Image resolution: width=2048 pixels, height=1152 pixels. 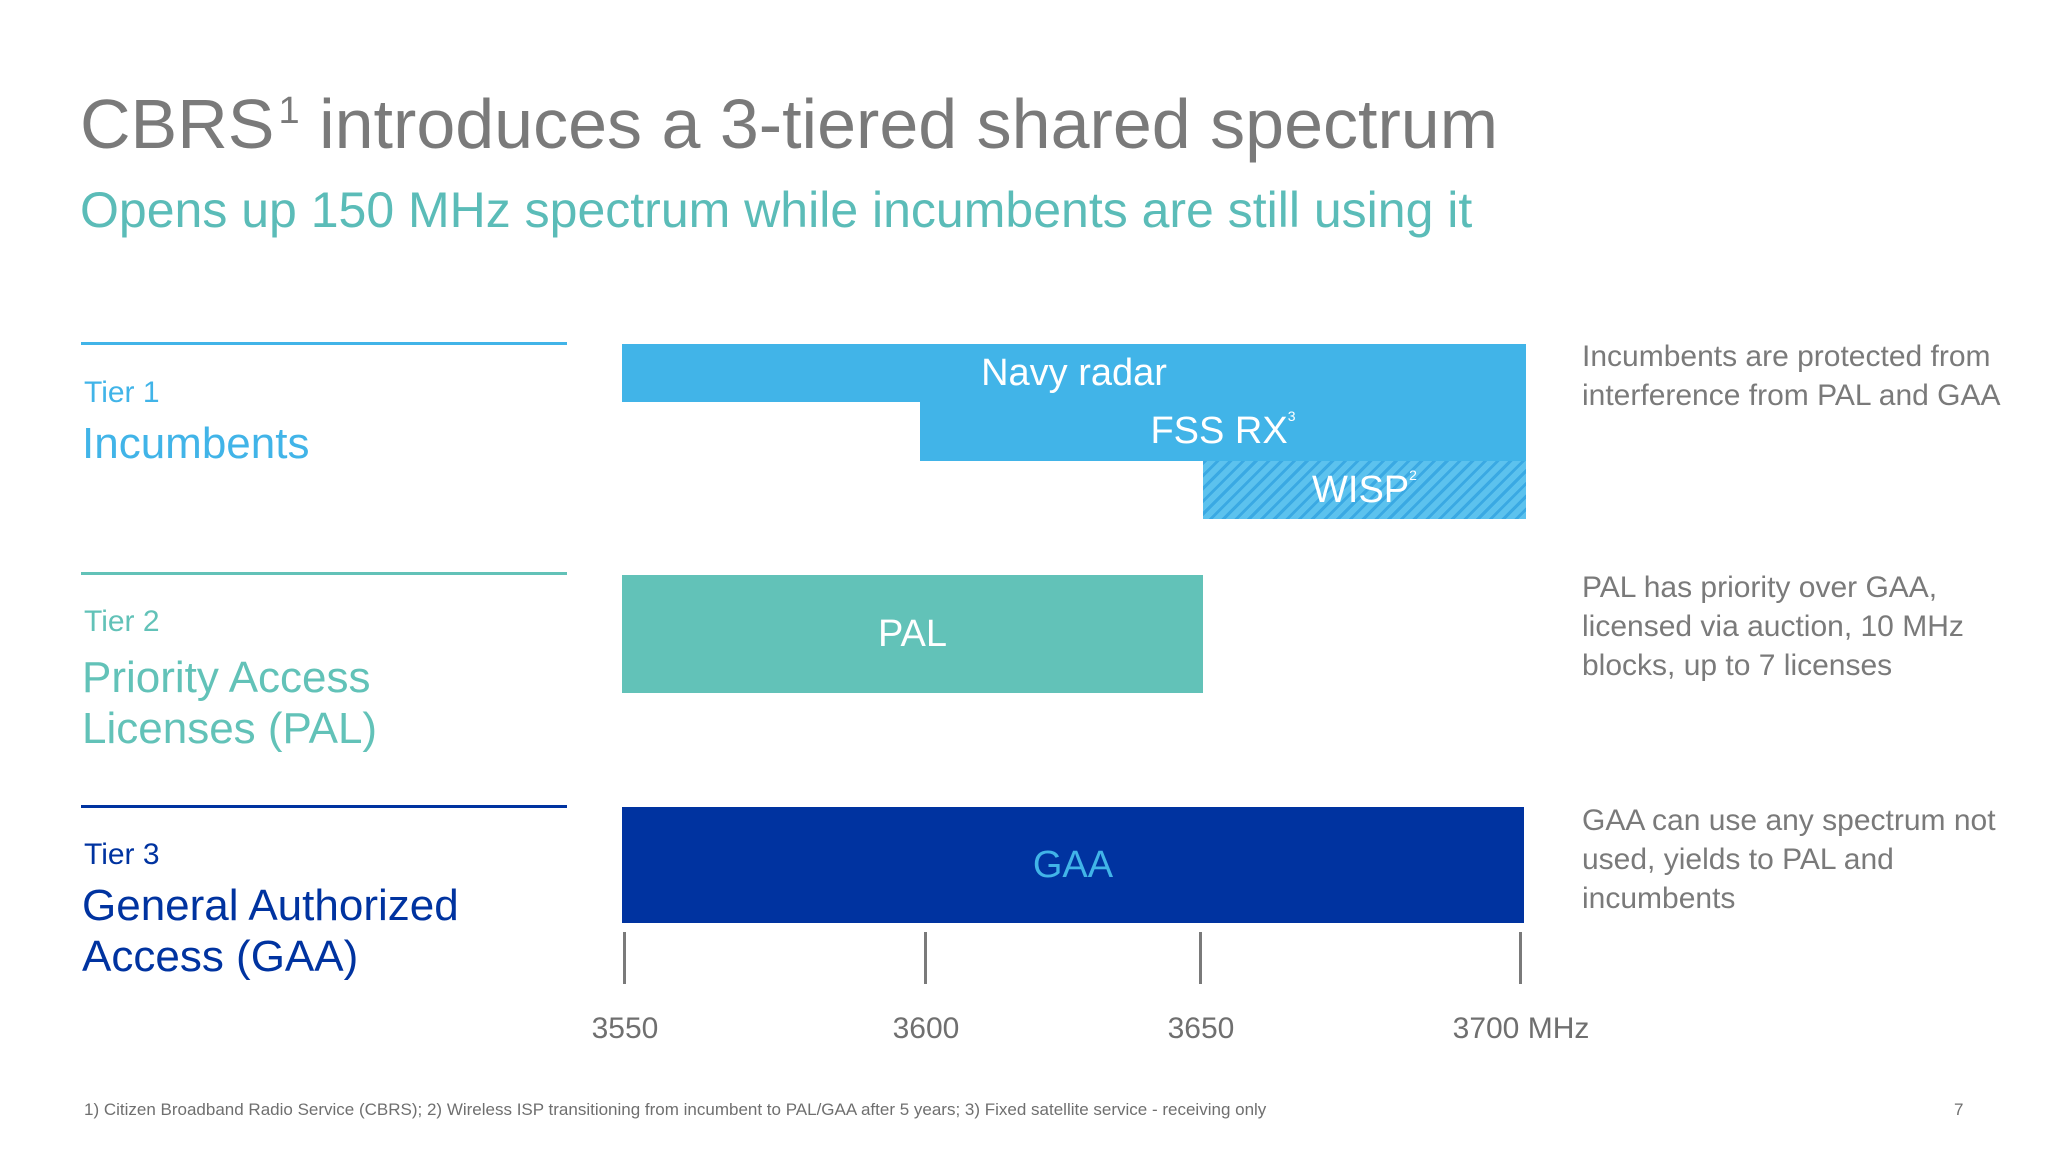 I want to click on tier3-name-line2: Access (GAA), so click(x=220, y=956).